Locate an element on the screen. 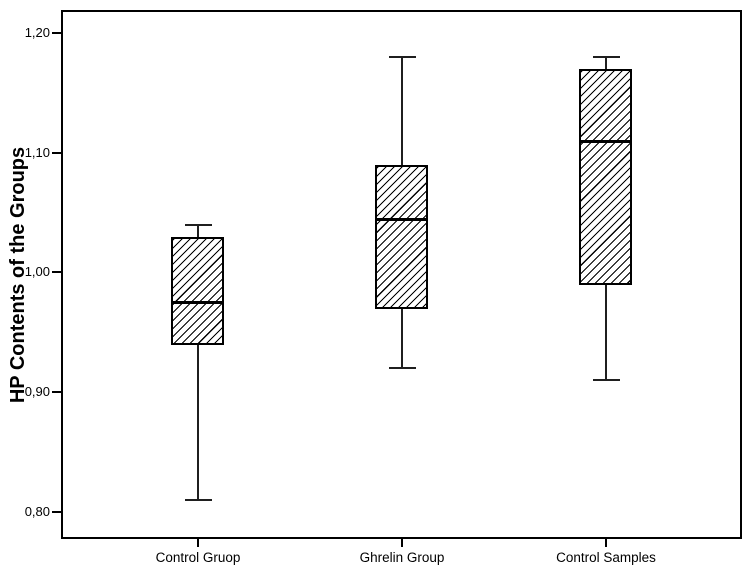  y-tick-label: 1,10 is located at coordinates (37, 152).